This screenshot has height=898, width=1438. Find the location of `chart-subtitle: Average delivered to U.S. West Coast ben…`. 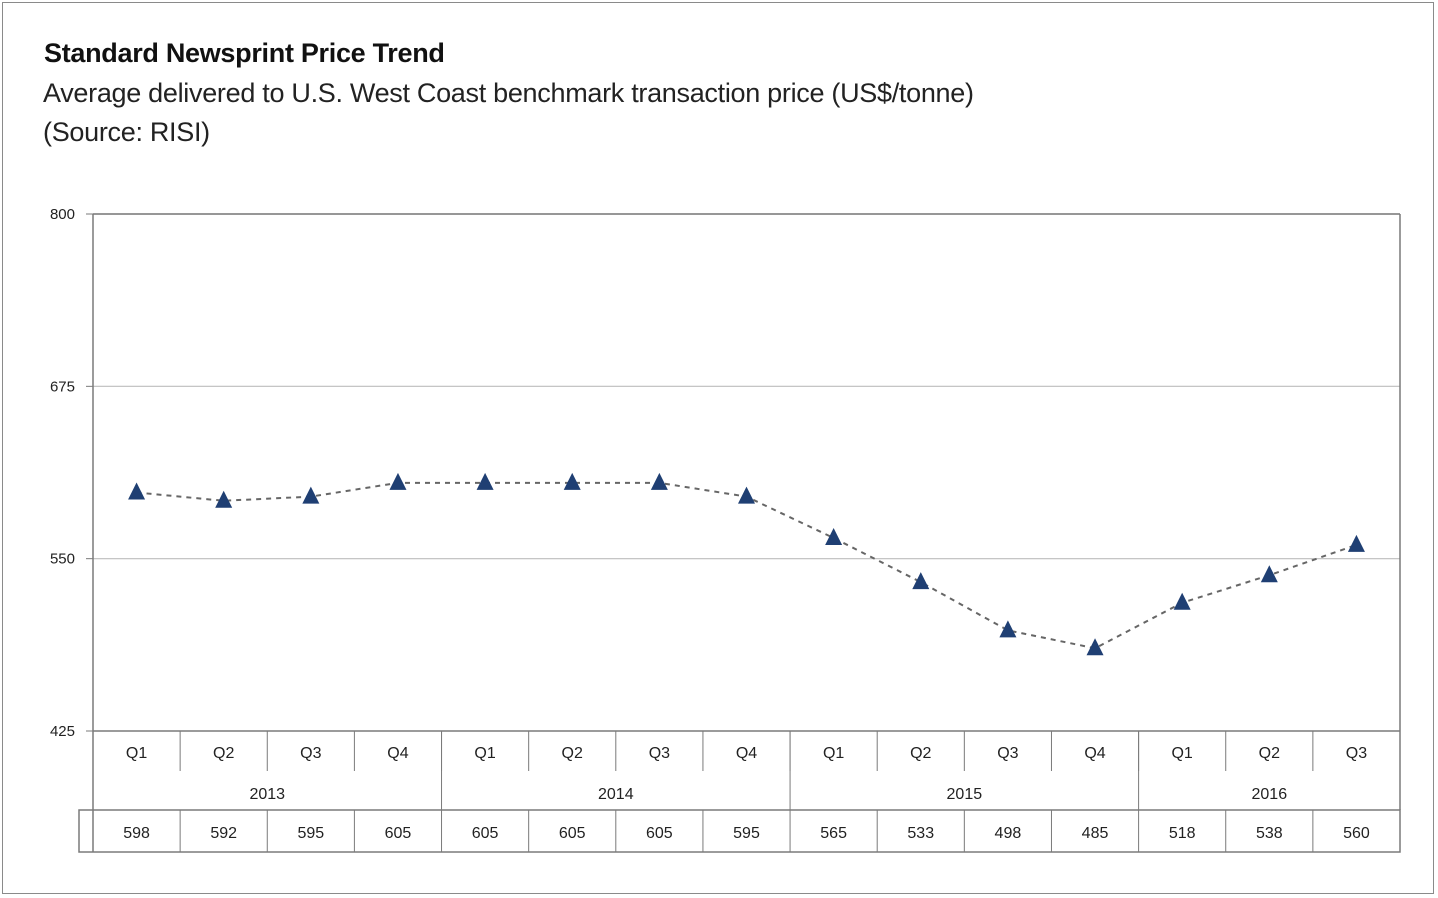

chart-subtitle: Average delivered to U.S. West Coast ben… is located at coordinates (508, 93).